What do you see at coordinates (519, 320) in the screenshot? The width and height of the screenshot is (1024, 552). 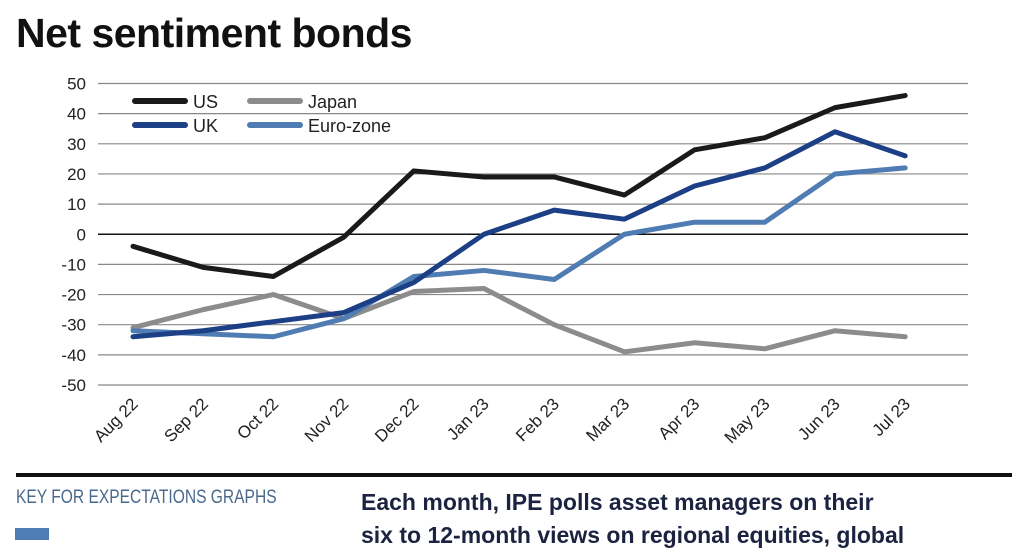 I see `series-line-japan` at bounding box center [519, 320].